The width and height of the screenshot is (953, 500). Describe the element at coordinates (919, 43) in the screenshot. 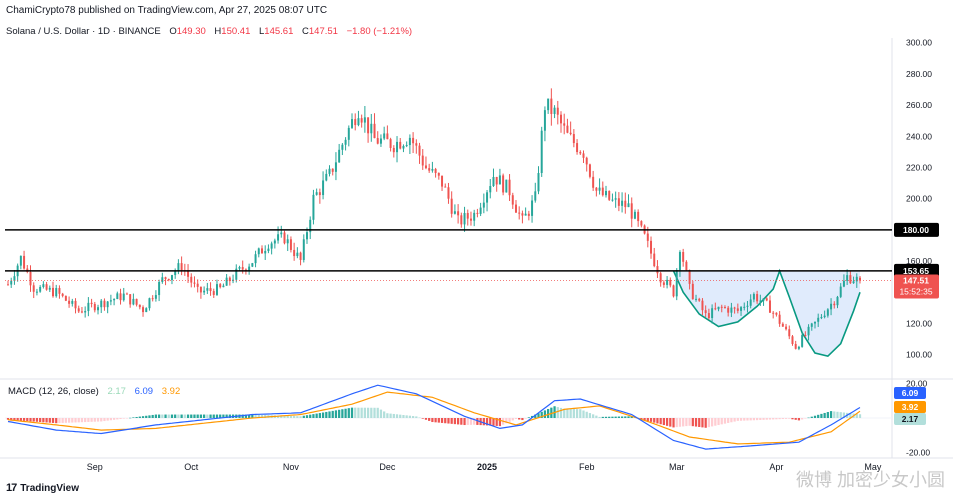

I see `y-tick-label: 300.00` at that location.